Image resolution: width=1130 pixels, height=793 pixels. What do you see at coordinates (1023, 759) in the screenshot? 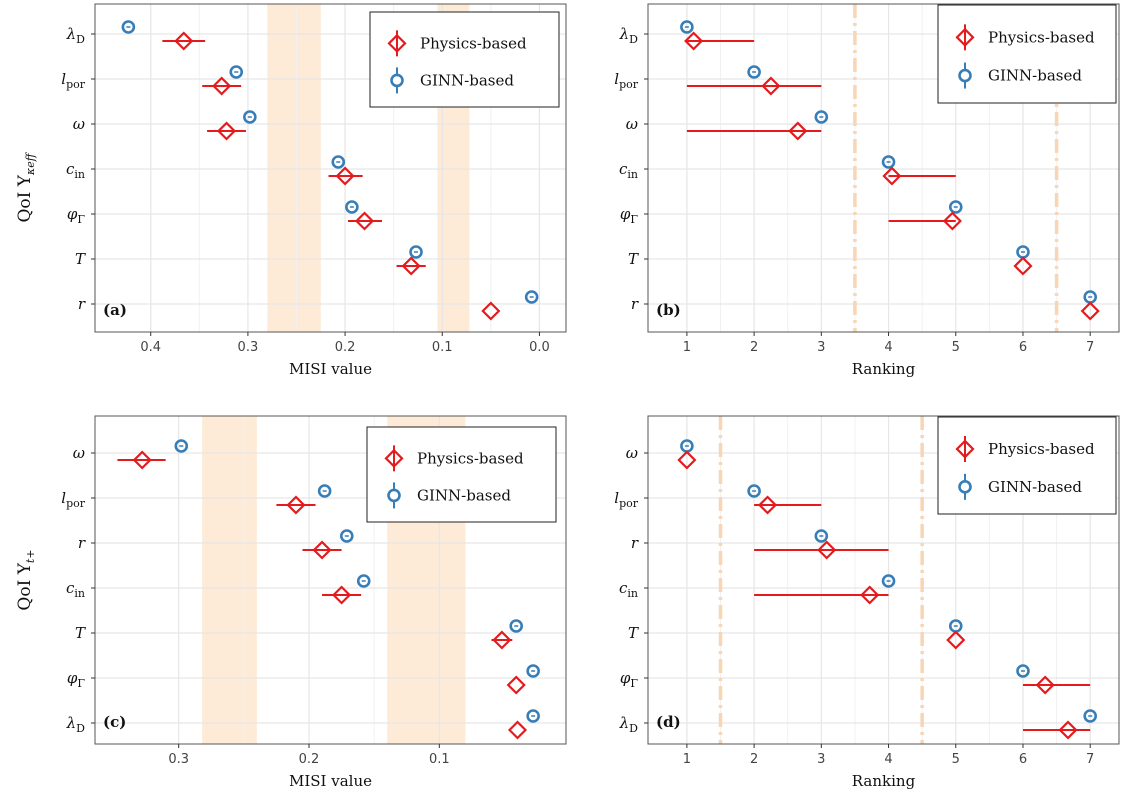
I see `x-tick-label: 6` at bounding box center [1023, 759].